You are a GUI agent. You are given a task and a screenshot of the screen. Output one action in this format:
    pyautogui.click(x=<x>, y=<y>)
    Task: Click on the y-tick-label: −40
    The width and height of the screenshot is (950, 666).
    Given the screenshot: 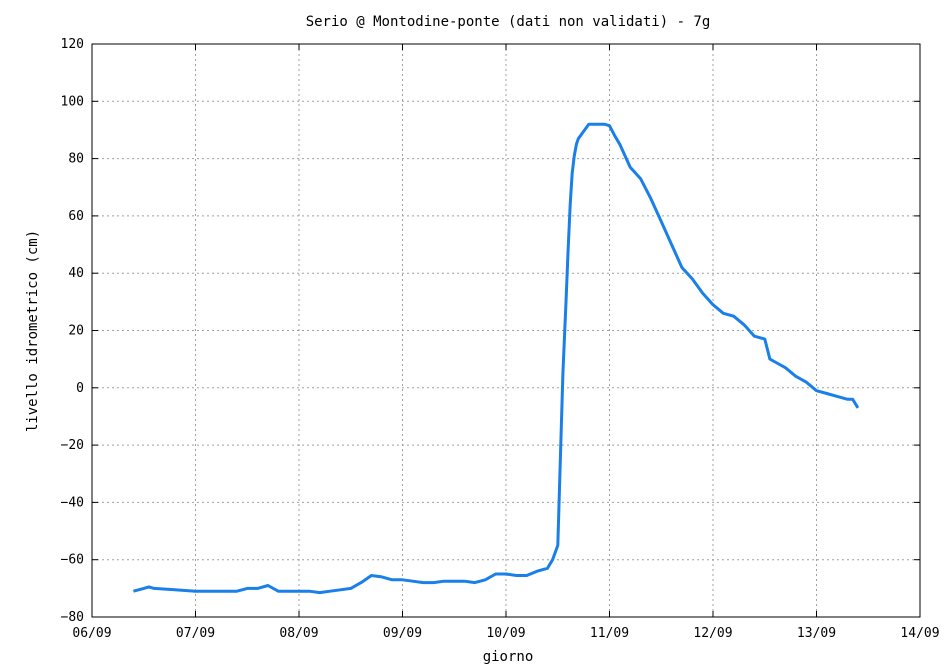 What is the action you would take?
    pyautogui.click(x=72, y=502)
    